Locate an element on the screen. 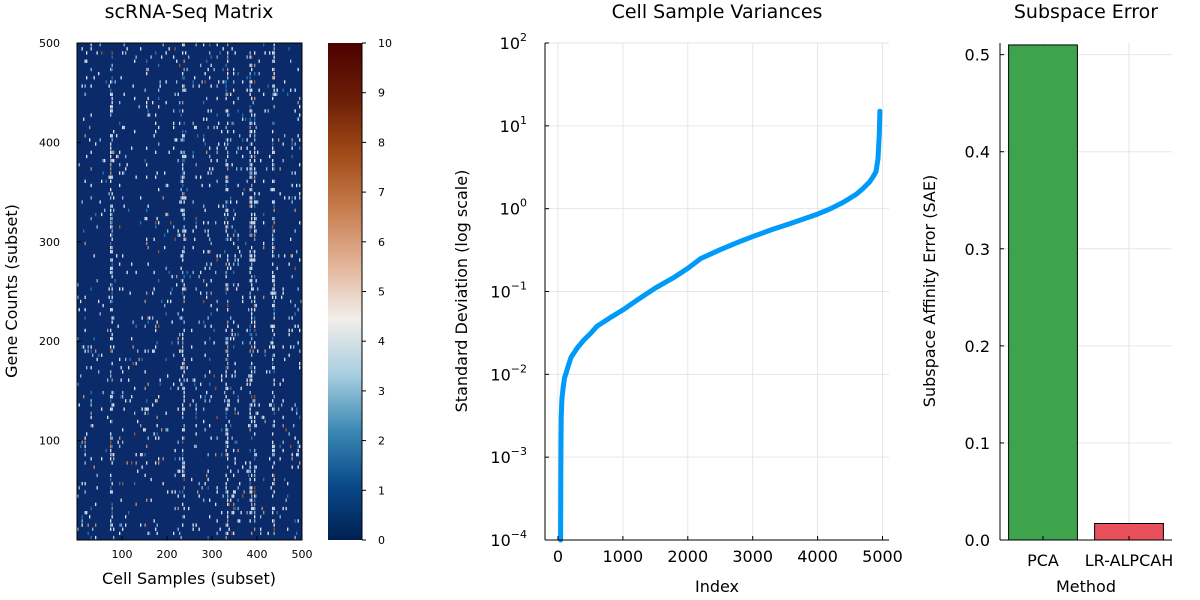 The image size is (1200, 600). heatmap-x-tick-label: 100 is located at coordinates (122, 554).